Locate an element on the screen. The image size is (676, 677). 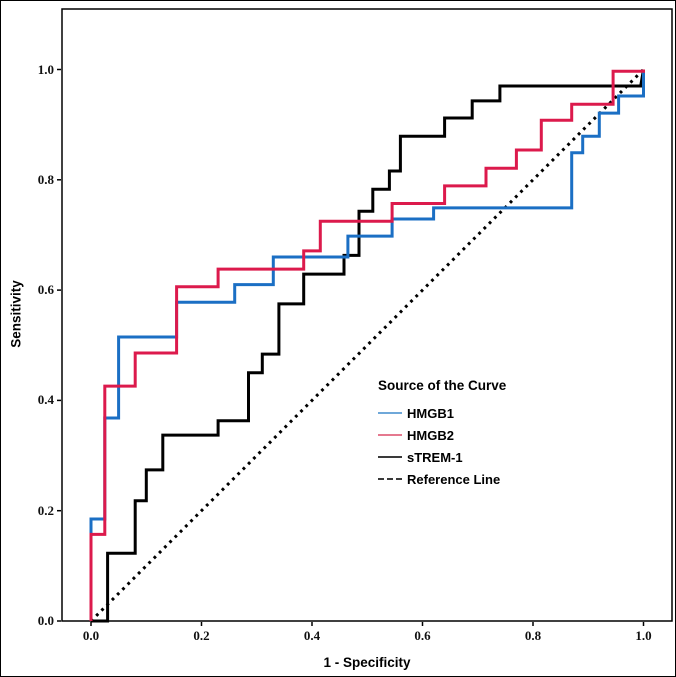
x-tick-label: 0.4 is located at coordinates (312, 635).